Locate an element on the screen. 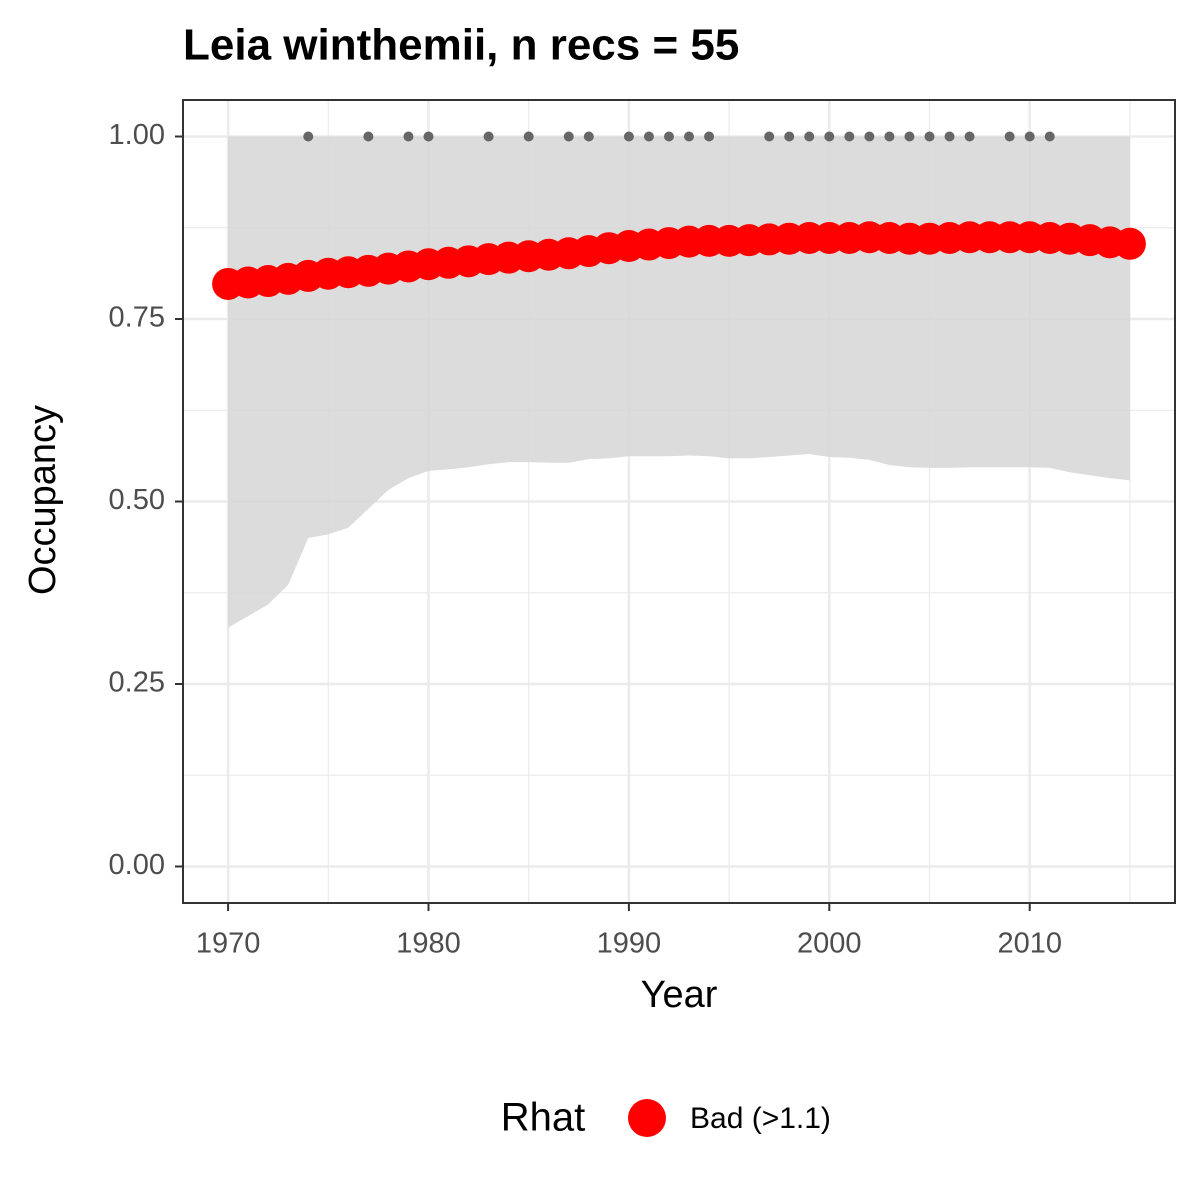  y-tick-label: 0.00 is located at coordinates (137, 865).